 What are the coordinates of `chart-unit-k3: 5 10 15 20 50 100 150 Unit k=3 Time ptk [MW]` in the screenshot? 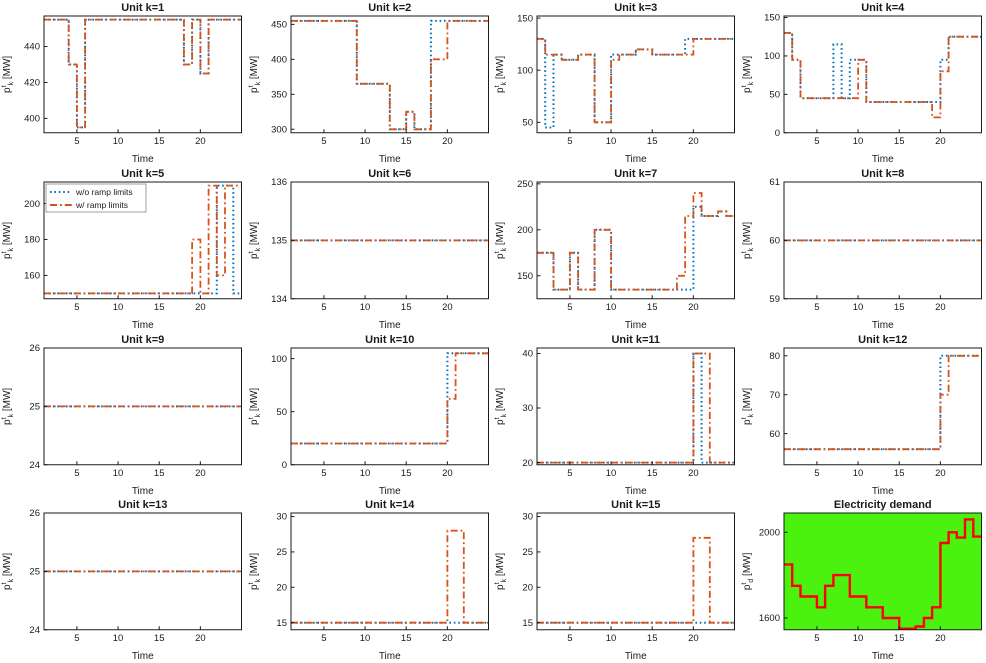 It's located at (614, 83).